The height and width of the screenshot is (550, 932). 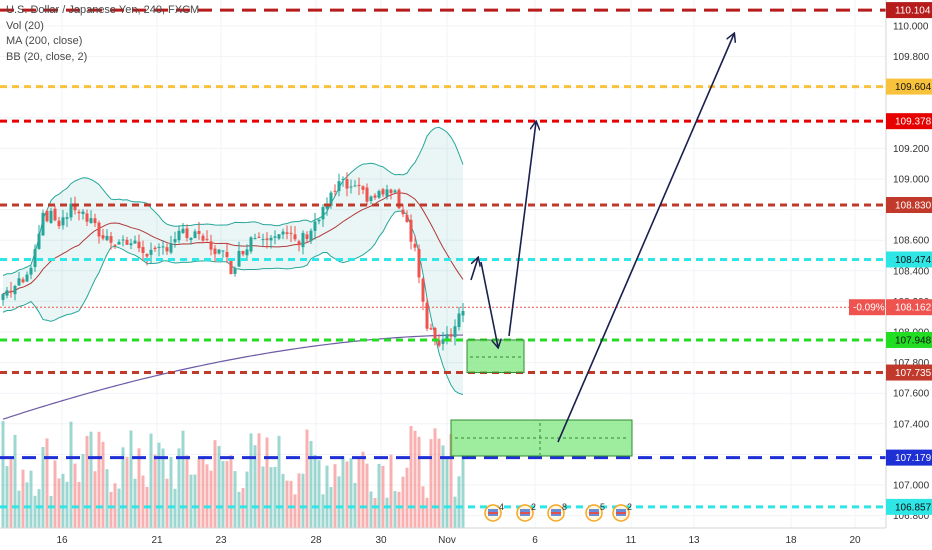 I want to click on legend-moving-average: MA (200, close), so click(x=44, y=41).